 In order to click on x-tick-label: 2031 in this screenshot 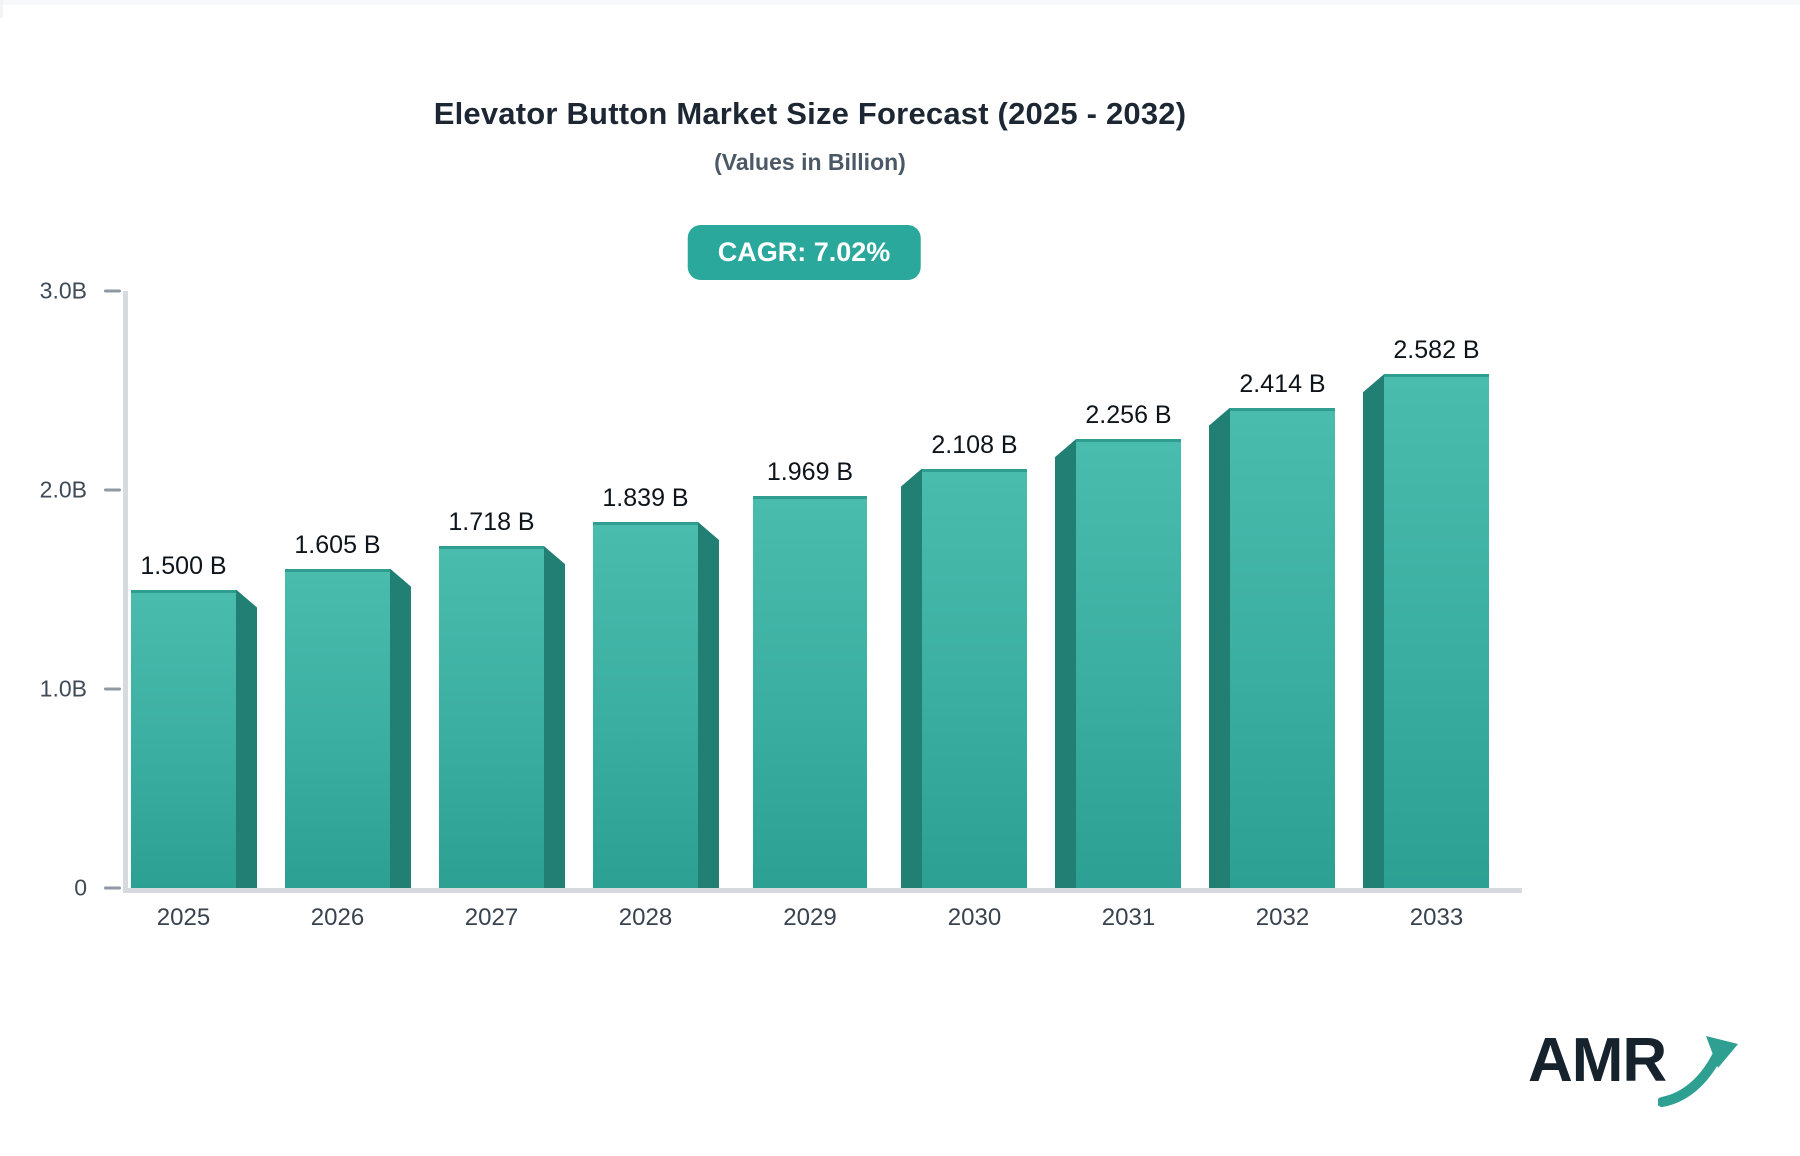, I will do `click(1128, 917)`.